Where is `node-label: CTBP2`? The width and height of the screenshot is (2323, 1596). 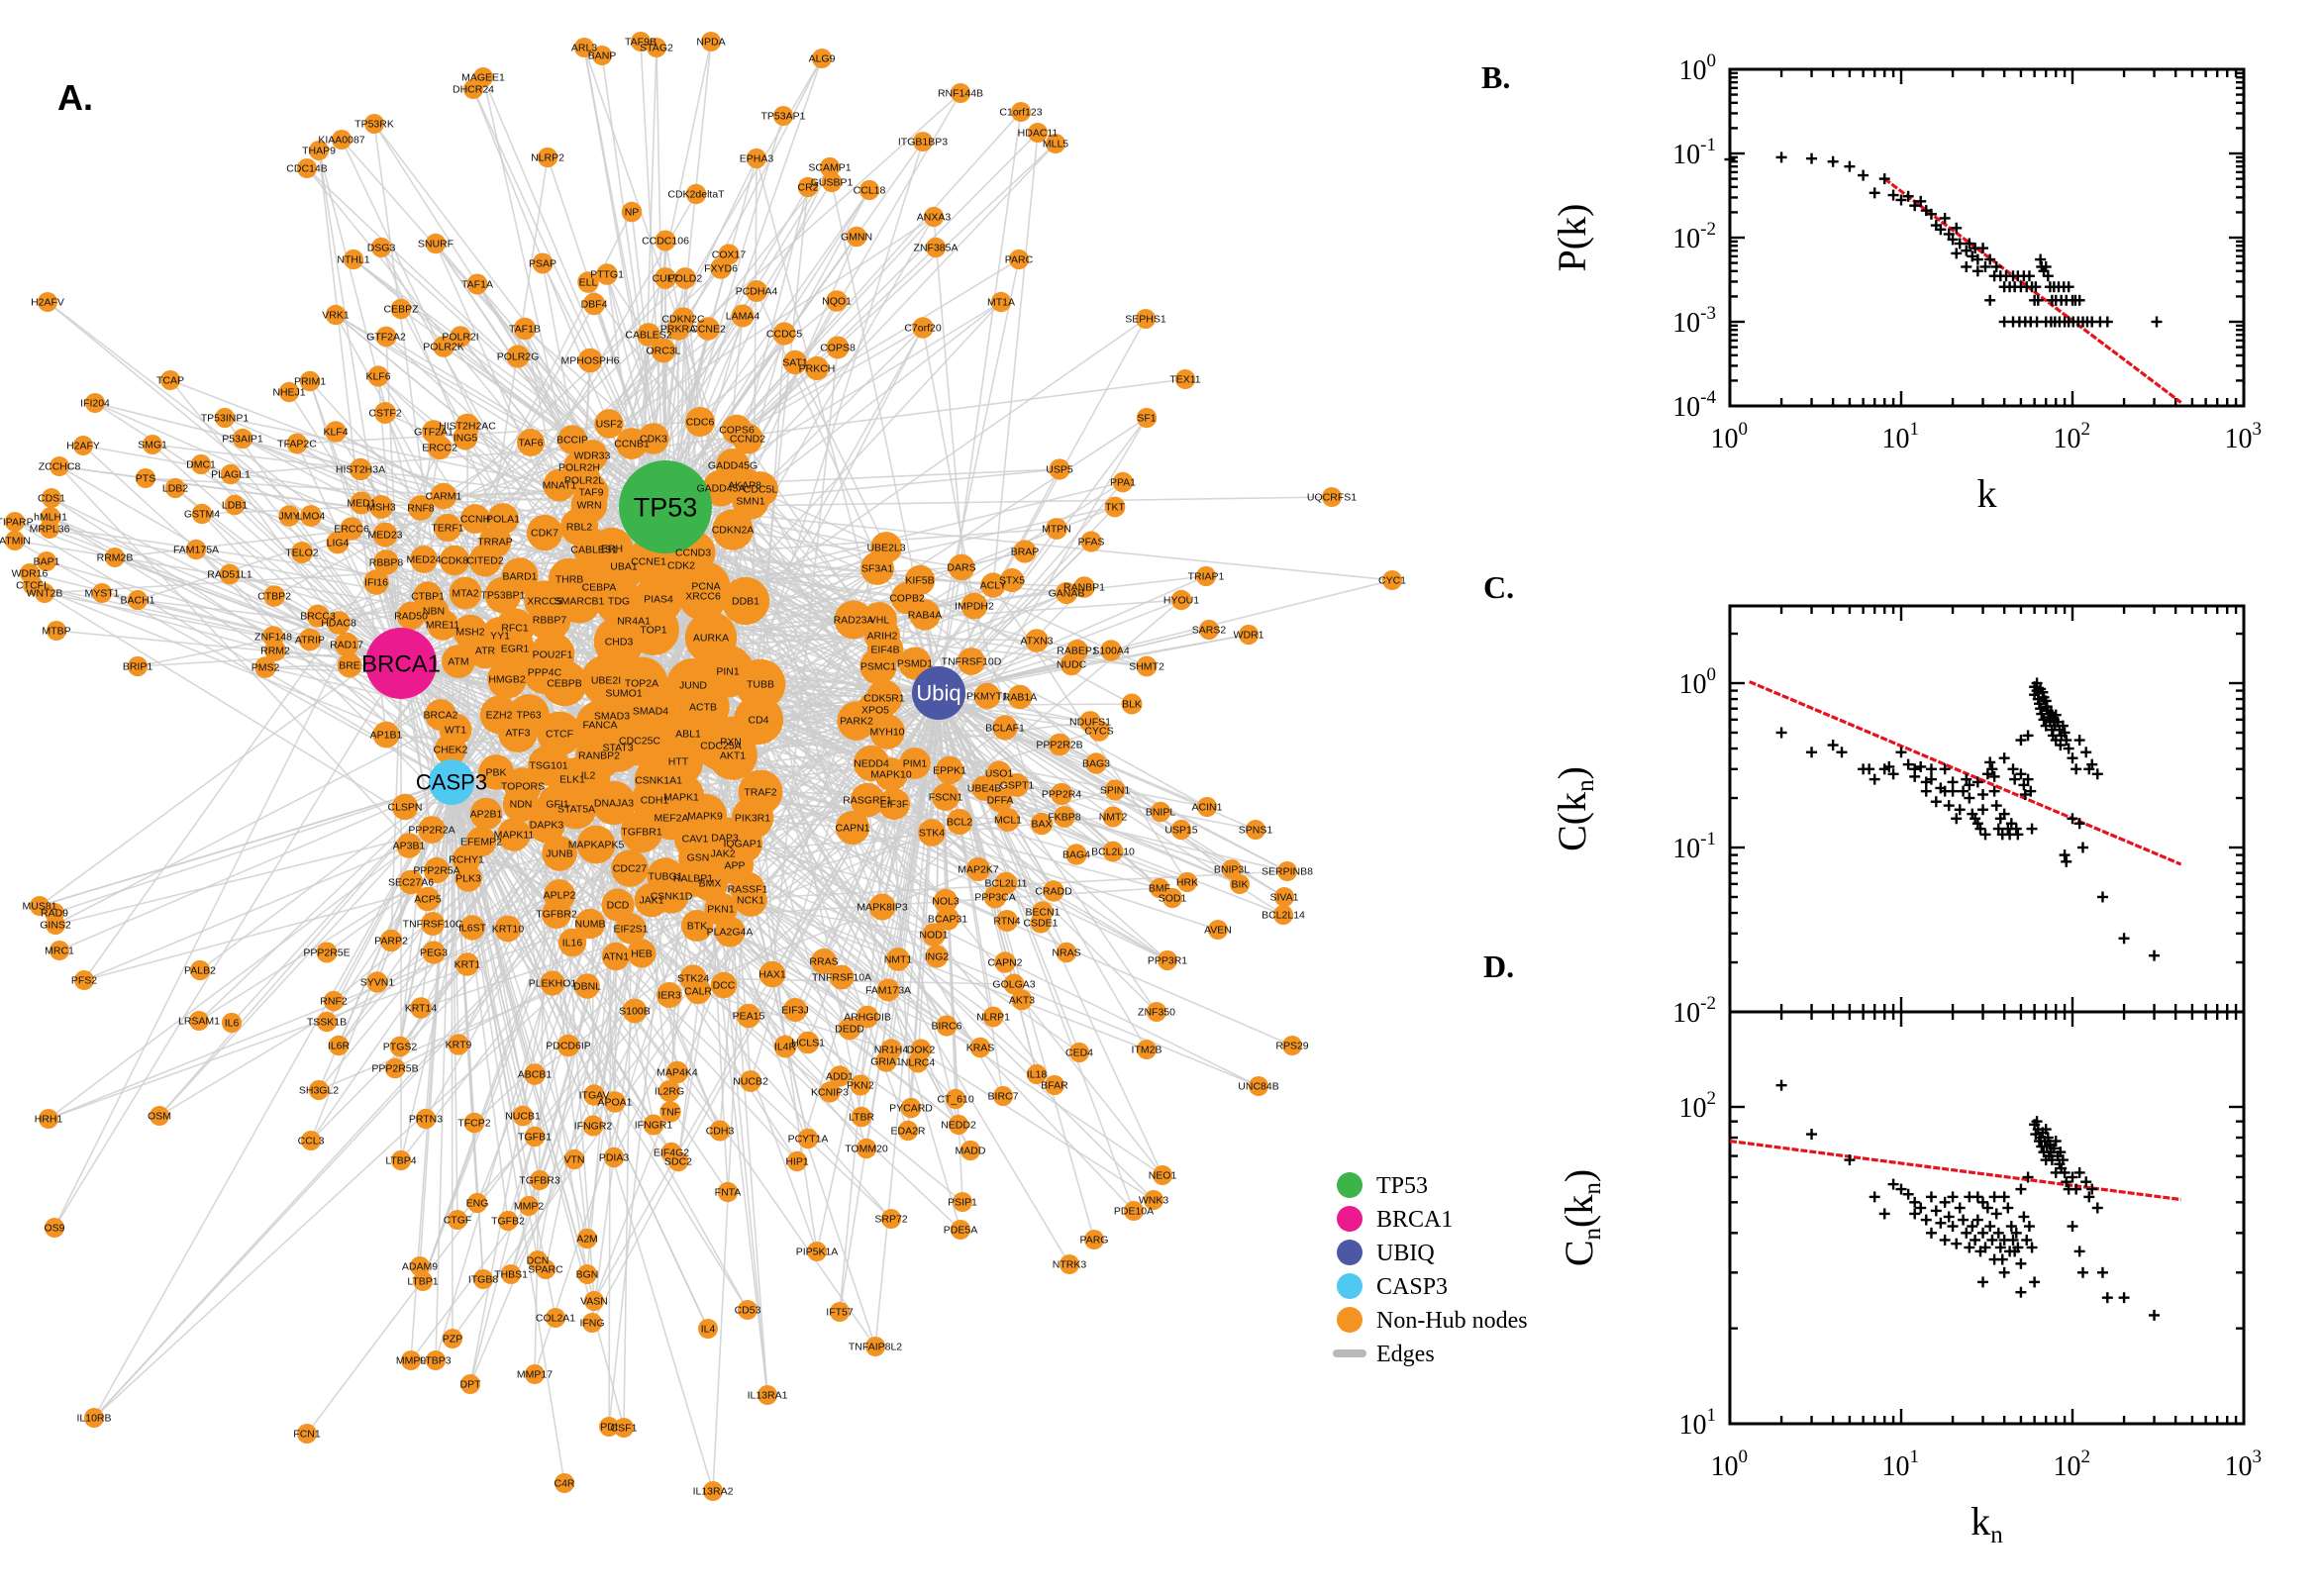
node-label: CTBP2 is located at coordinates (274, 597).